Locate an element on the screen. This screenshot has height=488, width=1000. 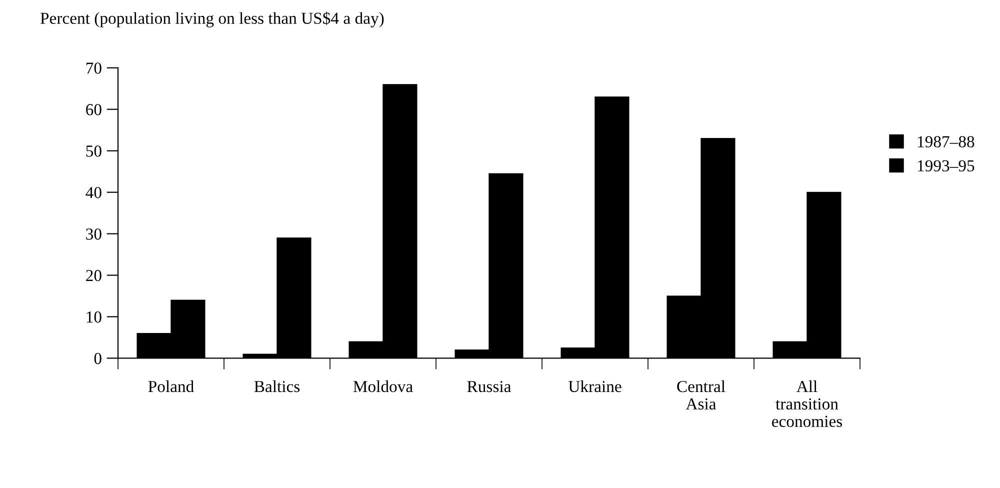
x-tick-label: Russia is located at coordinates (489, 386).